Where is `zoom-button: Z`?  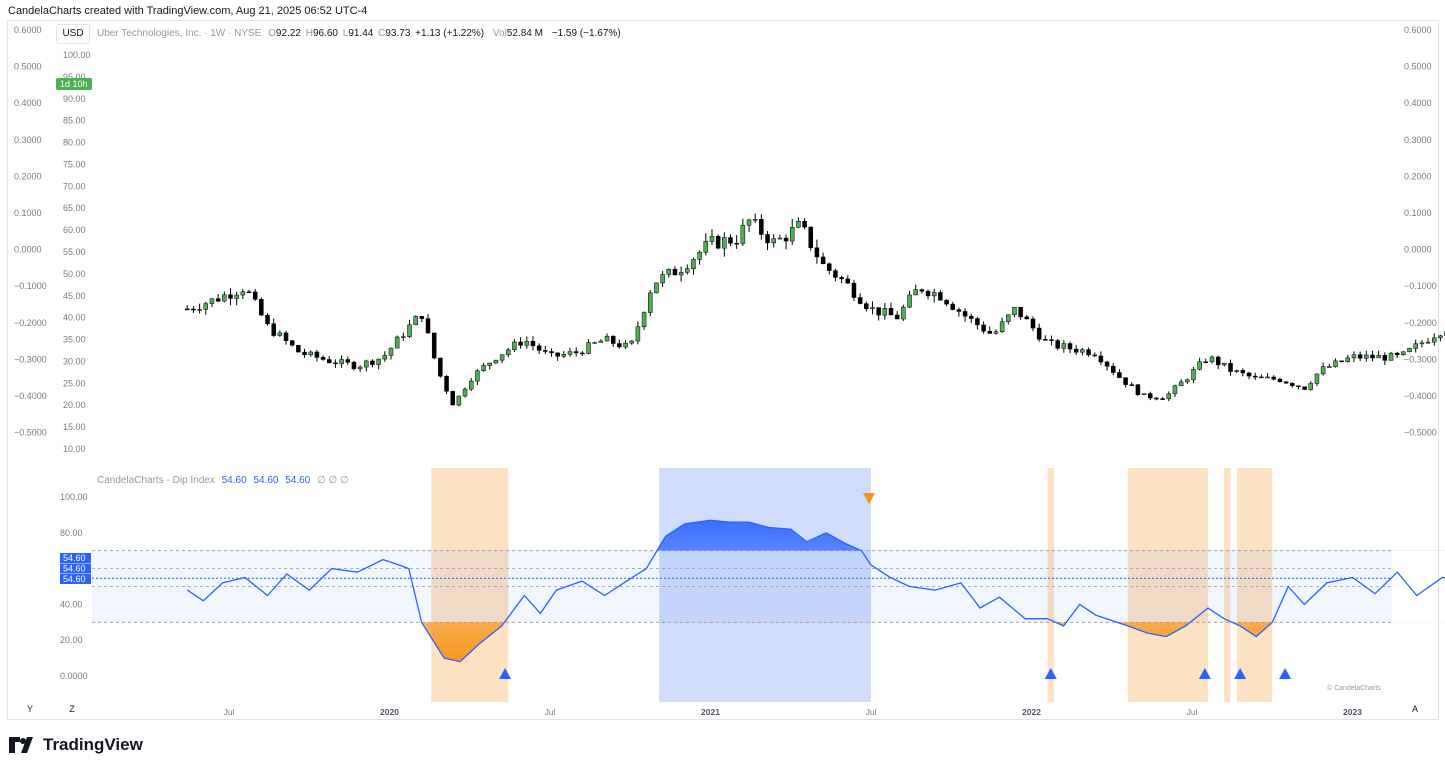
zoom-button: Z is located at coordinates (72, 709).